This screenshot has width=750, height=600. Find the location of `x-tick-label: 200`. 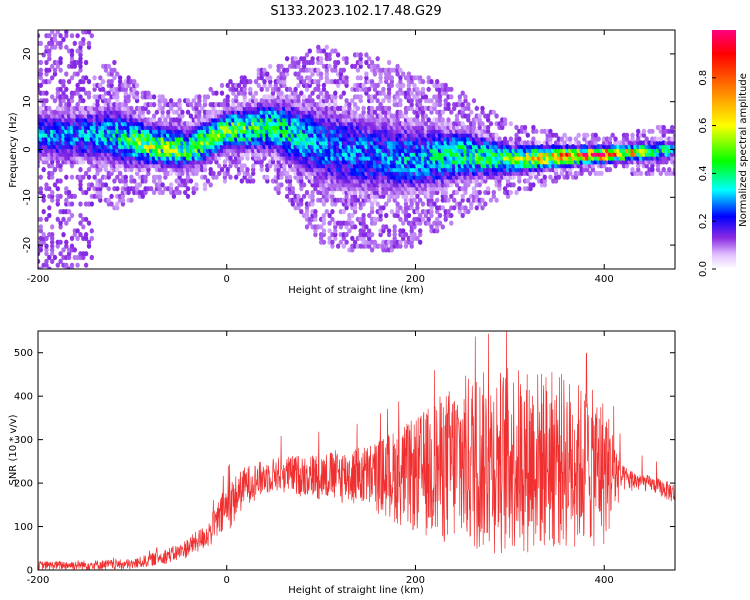

x-tick-label: 200 is located at coordinates (415, 279).